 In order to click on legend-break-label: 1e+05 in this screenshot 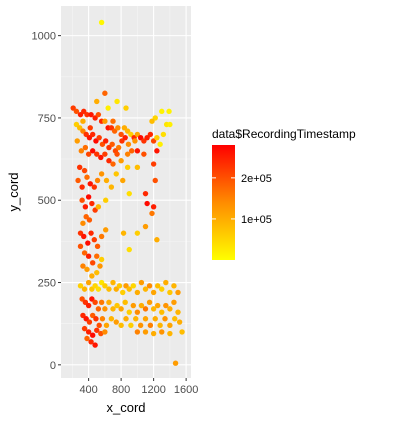, I will do `click(256, 220)`.